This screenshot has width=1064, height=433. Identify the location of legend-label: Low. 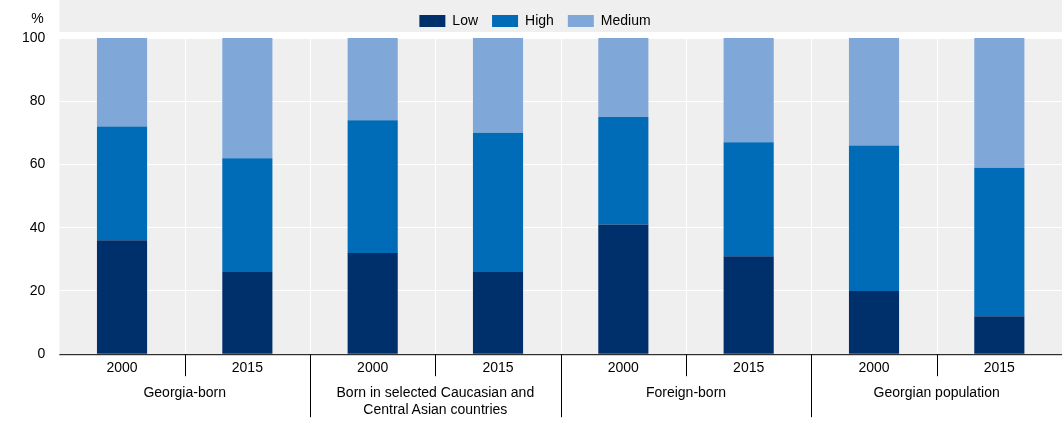
(465, 19).